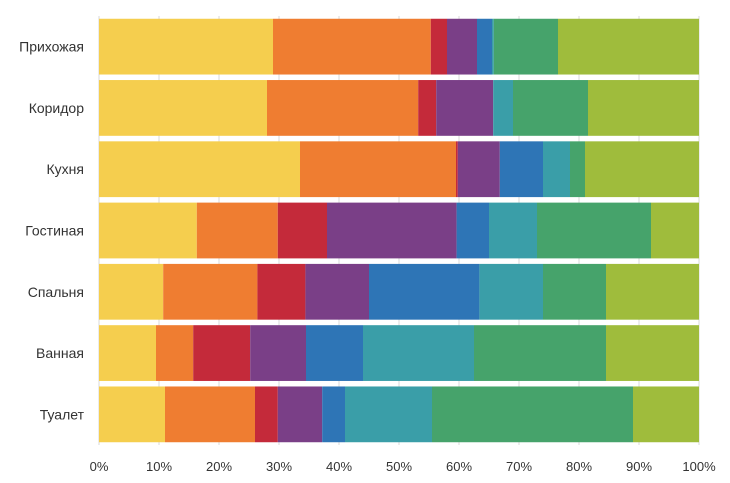 The width and height of the screenshot is (730, 483). What do you see at coordinates (51, 47) in the screenshot?
I see `category-label: Прихожая` at bounding box center [51, 47].